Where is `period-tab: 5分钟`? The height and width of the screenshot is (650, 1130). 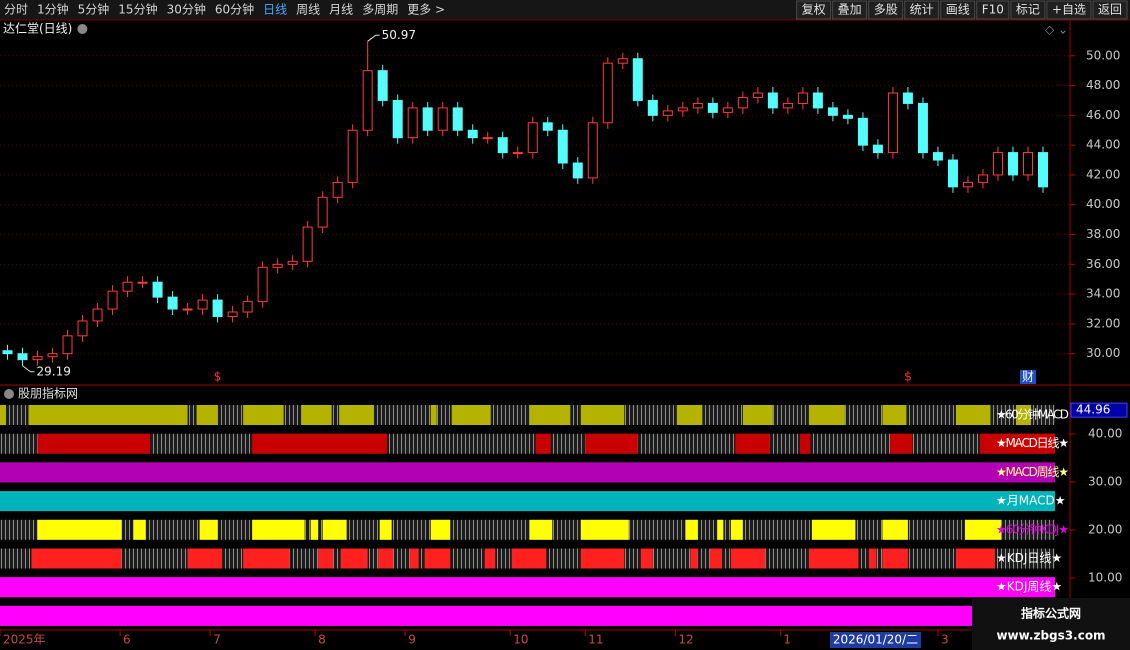
period-tab: 5分钟 is located at coordinates (94, 9).